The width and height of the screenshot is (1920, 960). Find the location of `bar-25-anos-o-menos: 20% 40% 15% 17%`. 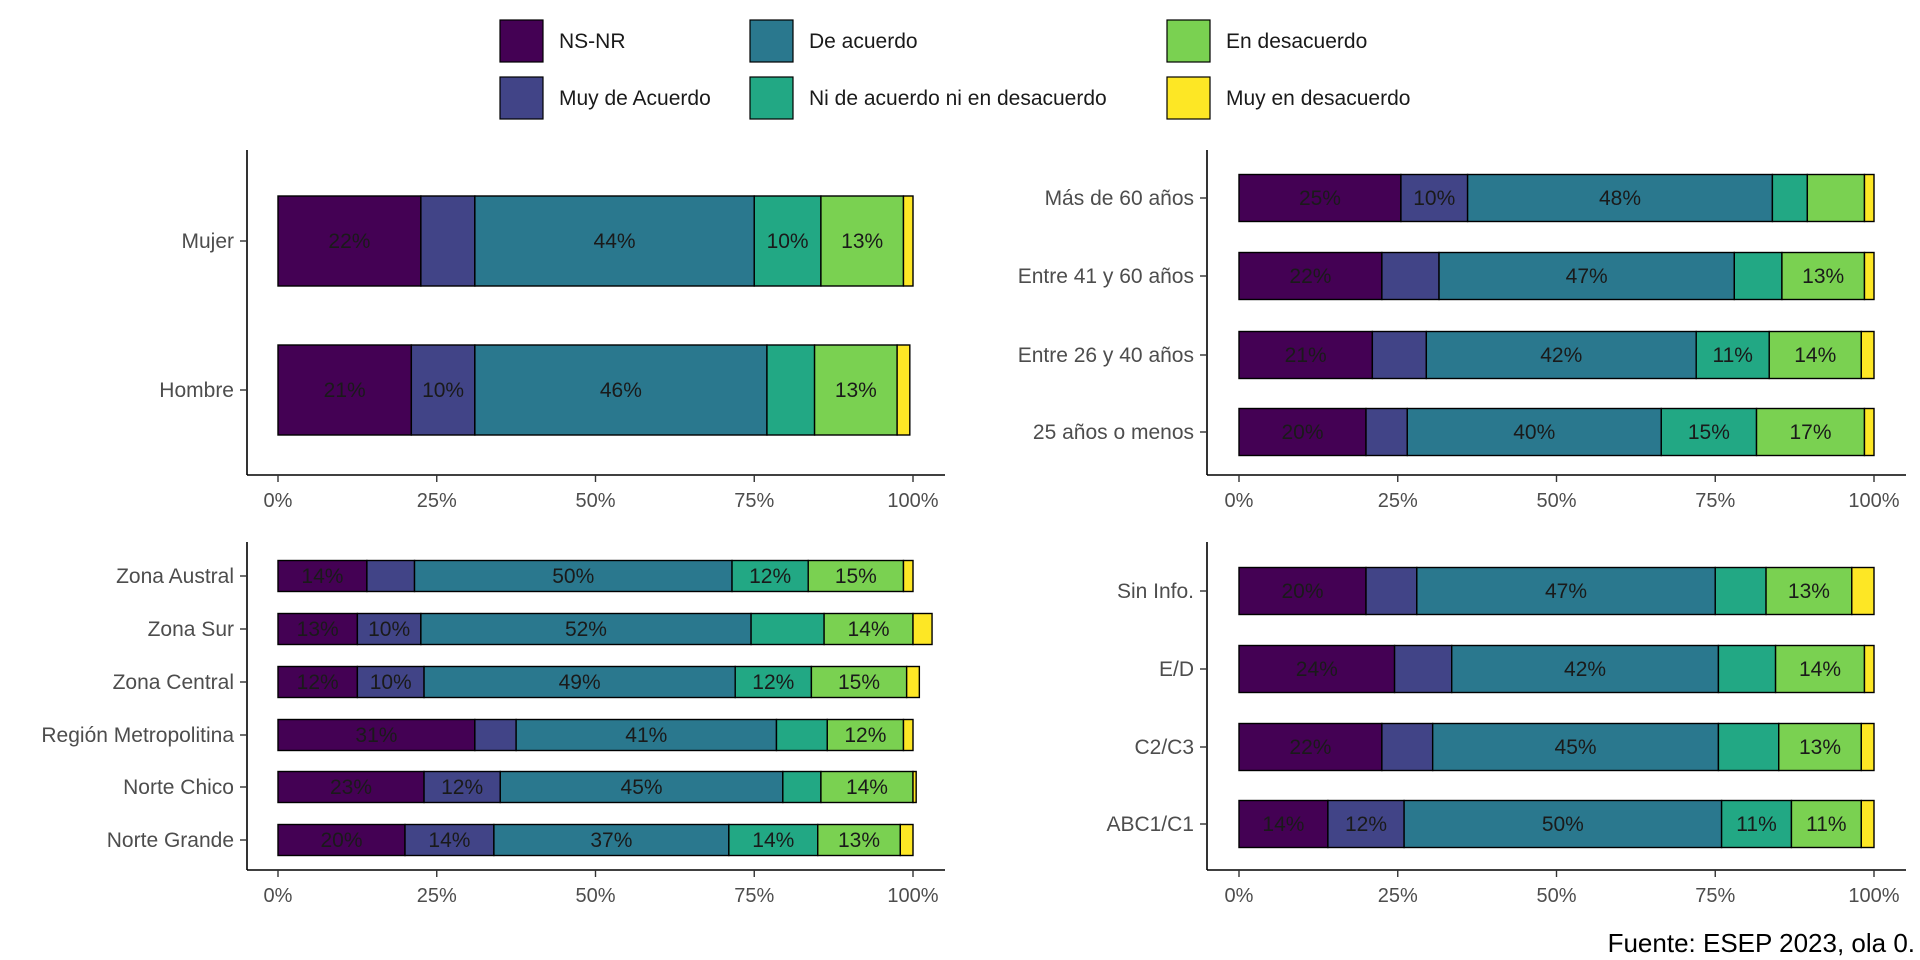

bar-25-anos-o-menos: 20% 40% 15% 17% is located at coordinates (1556, 432).